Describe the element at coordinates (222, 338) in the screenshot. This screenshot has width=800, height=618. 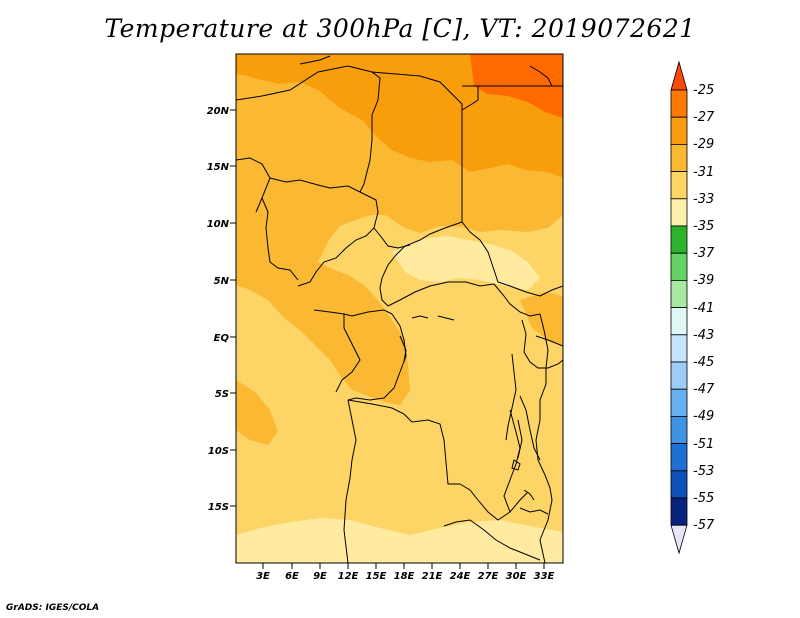
I see `lat-label-eq: EQ` at that location.